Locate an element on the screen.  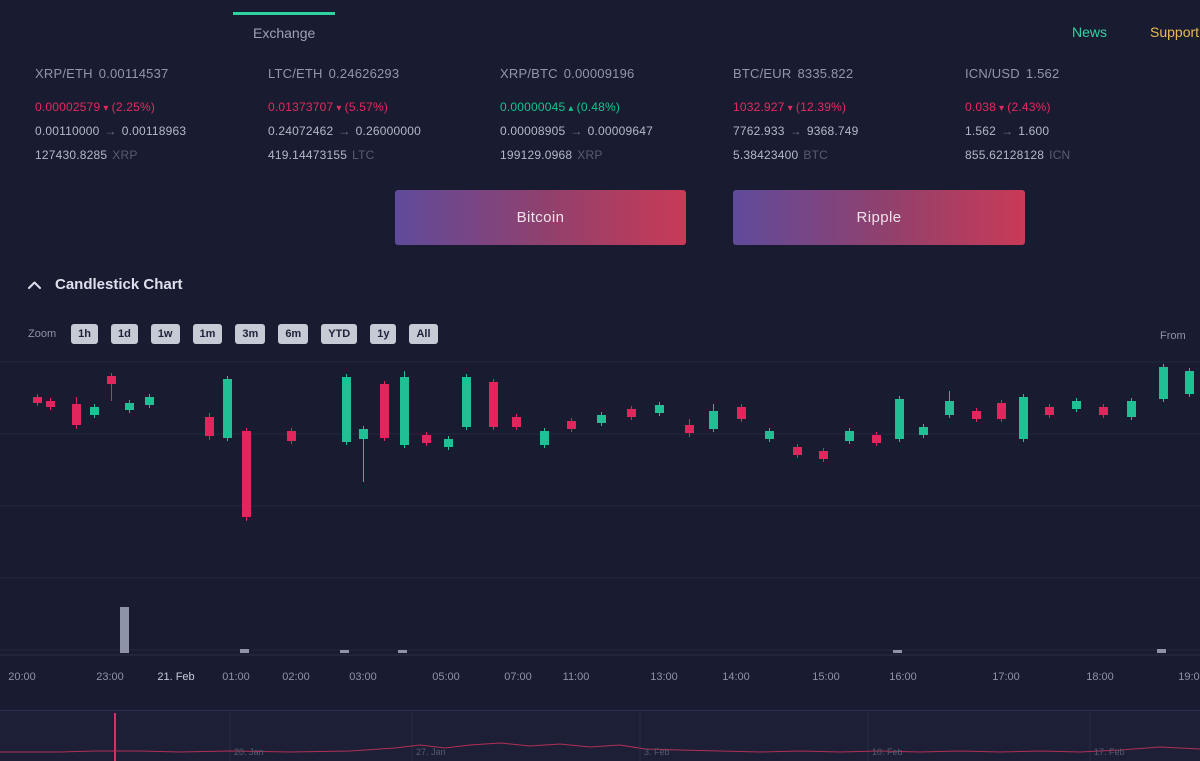
ticker-price: 1.562 is located at coordinates (1042, 73).